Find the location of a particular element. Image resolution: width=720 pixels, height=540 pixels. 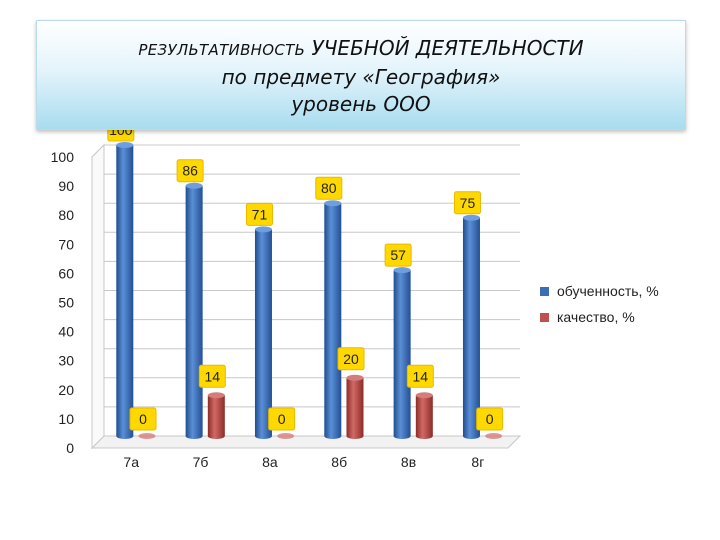

y-tick-label: 10 is located at coordinates (66, 419).